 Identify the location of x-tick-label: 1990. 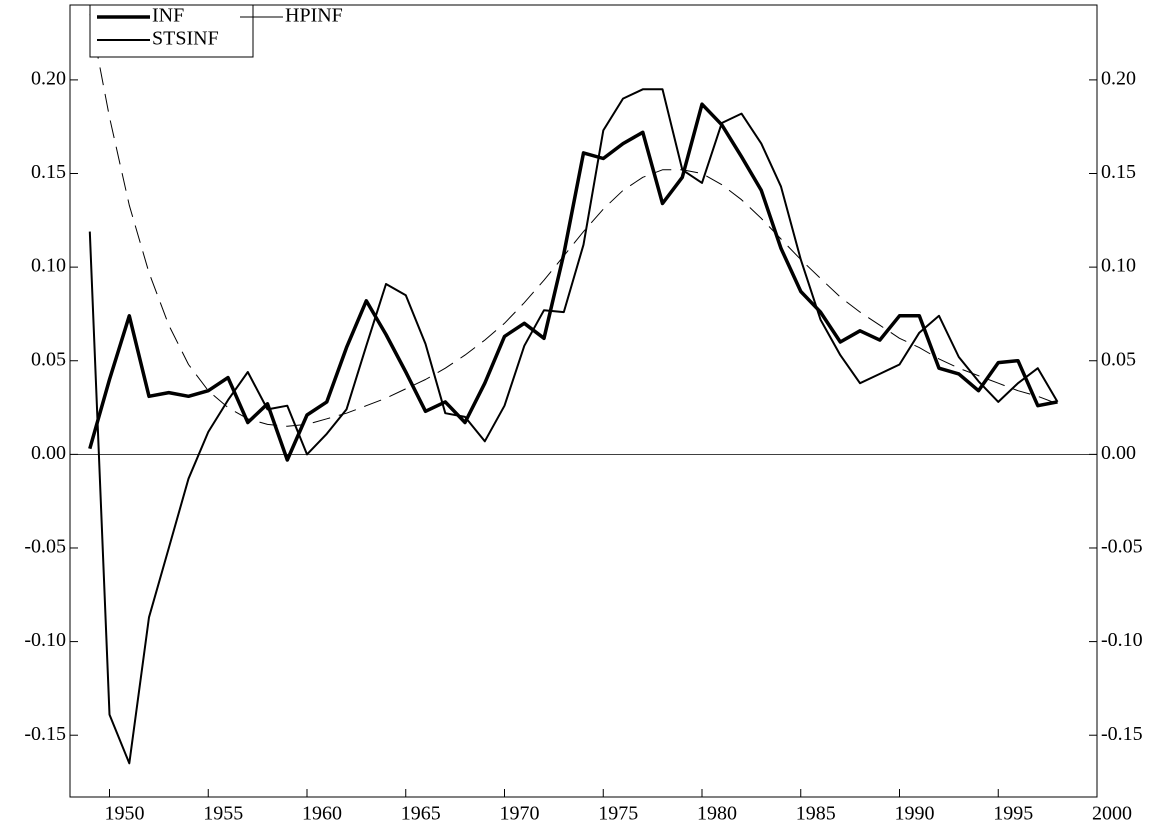
(915, 814).